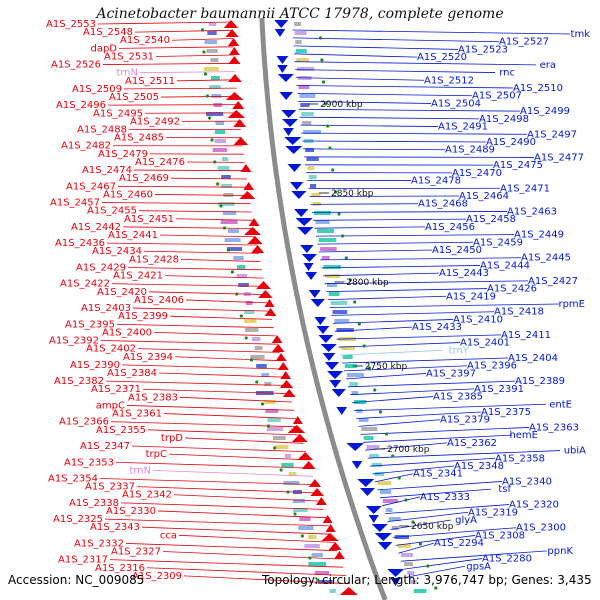  Describe the element at coordinates (143, 316) in the screenshot. I see `left-gene-label: A1S_2399` at that location.